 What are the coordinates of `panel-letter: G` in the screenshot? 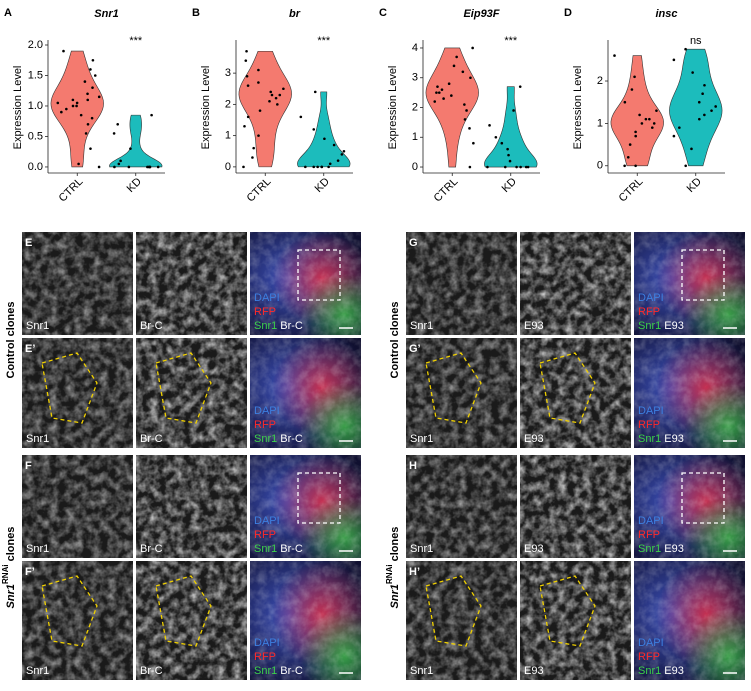 It's located at (413, 243).